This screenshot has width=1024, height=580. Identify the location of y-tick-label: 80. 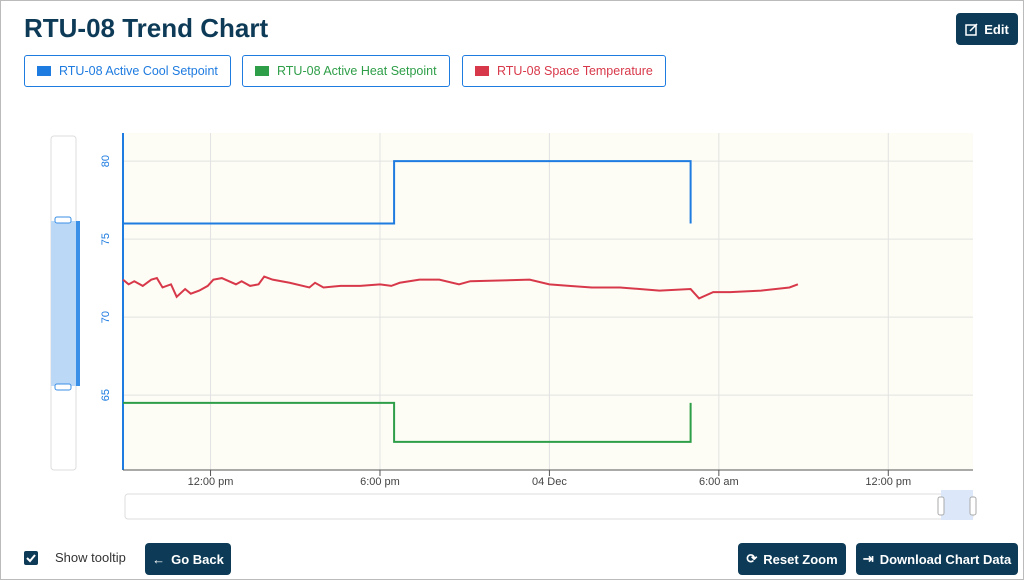
(106, 161).